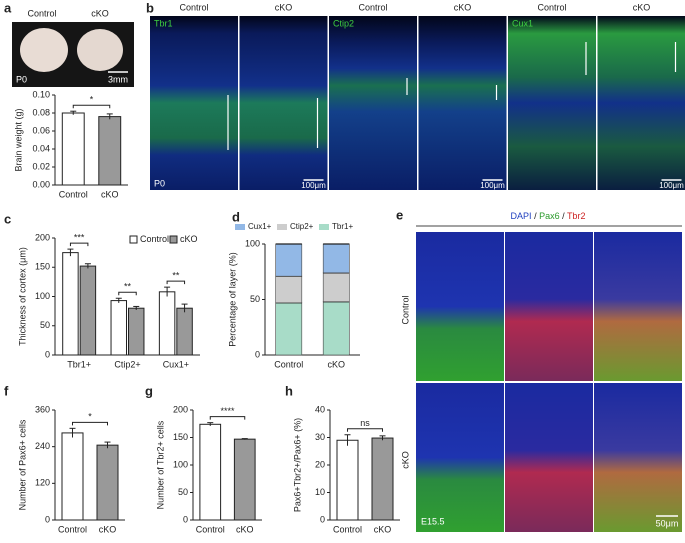 The image size is (685, 543). What do you see at coordinates (42, 409) in the screenshot?
I see `y-tick-label: 360` at bounding box center [42, 409].